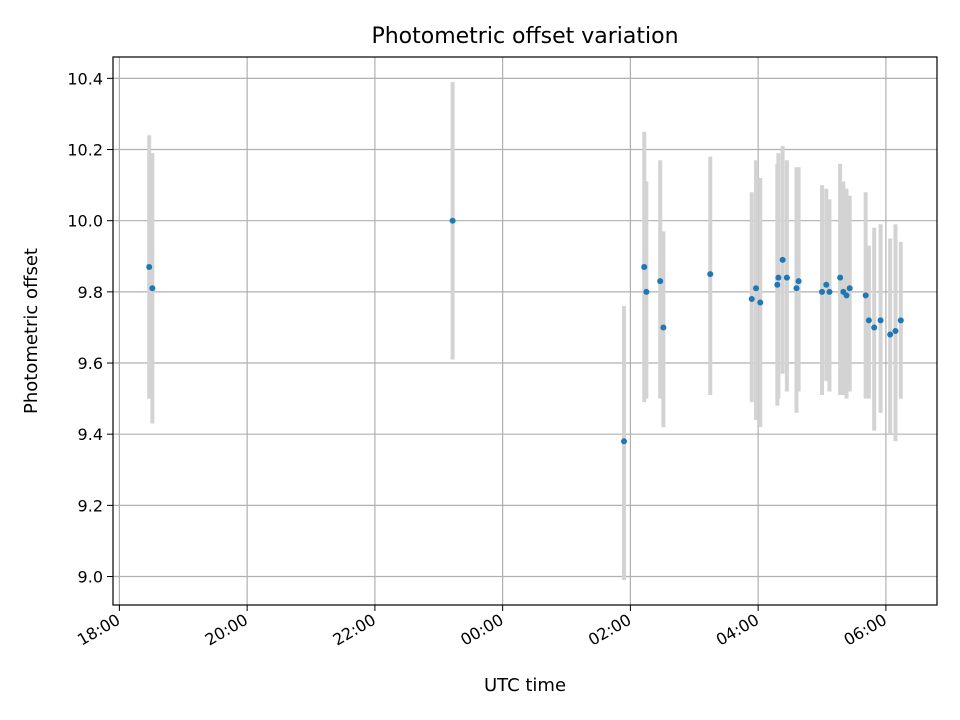  I want to click on y-tick-label: 9.0, so click(90, 577).